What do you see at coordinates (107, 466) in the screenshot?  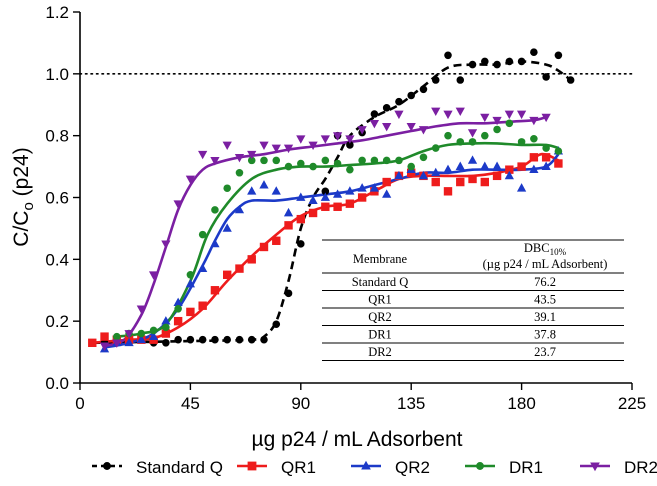 I see `legend-marker-standard-q` at bounding box center [107, 466].